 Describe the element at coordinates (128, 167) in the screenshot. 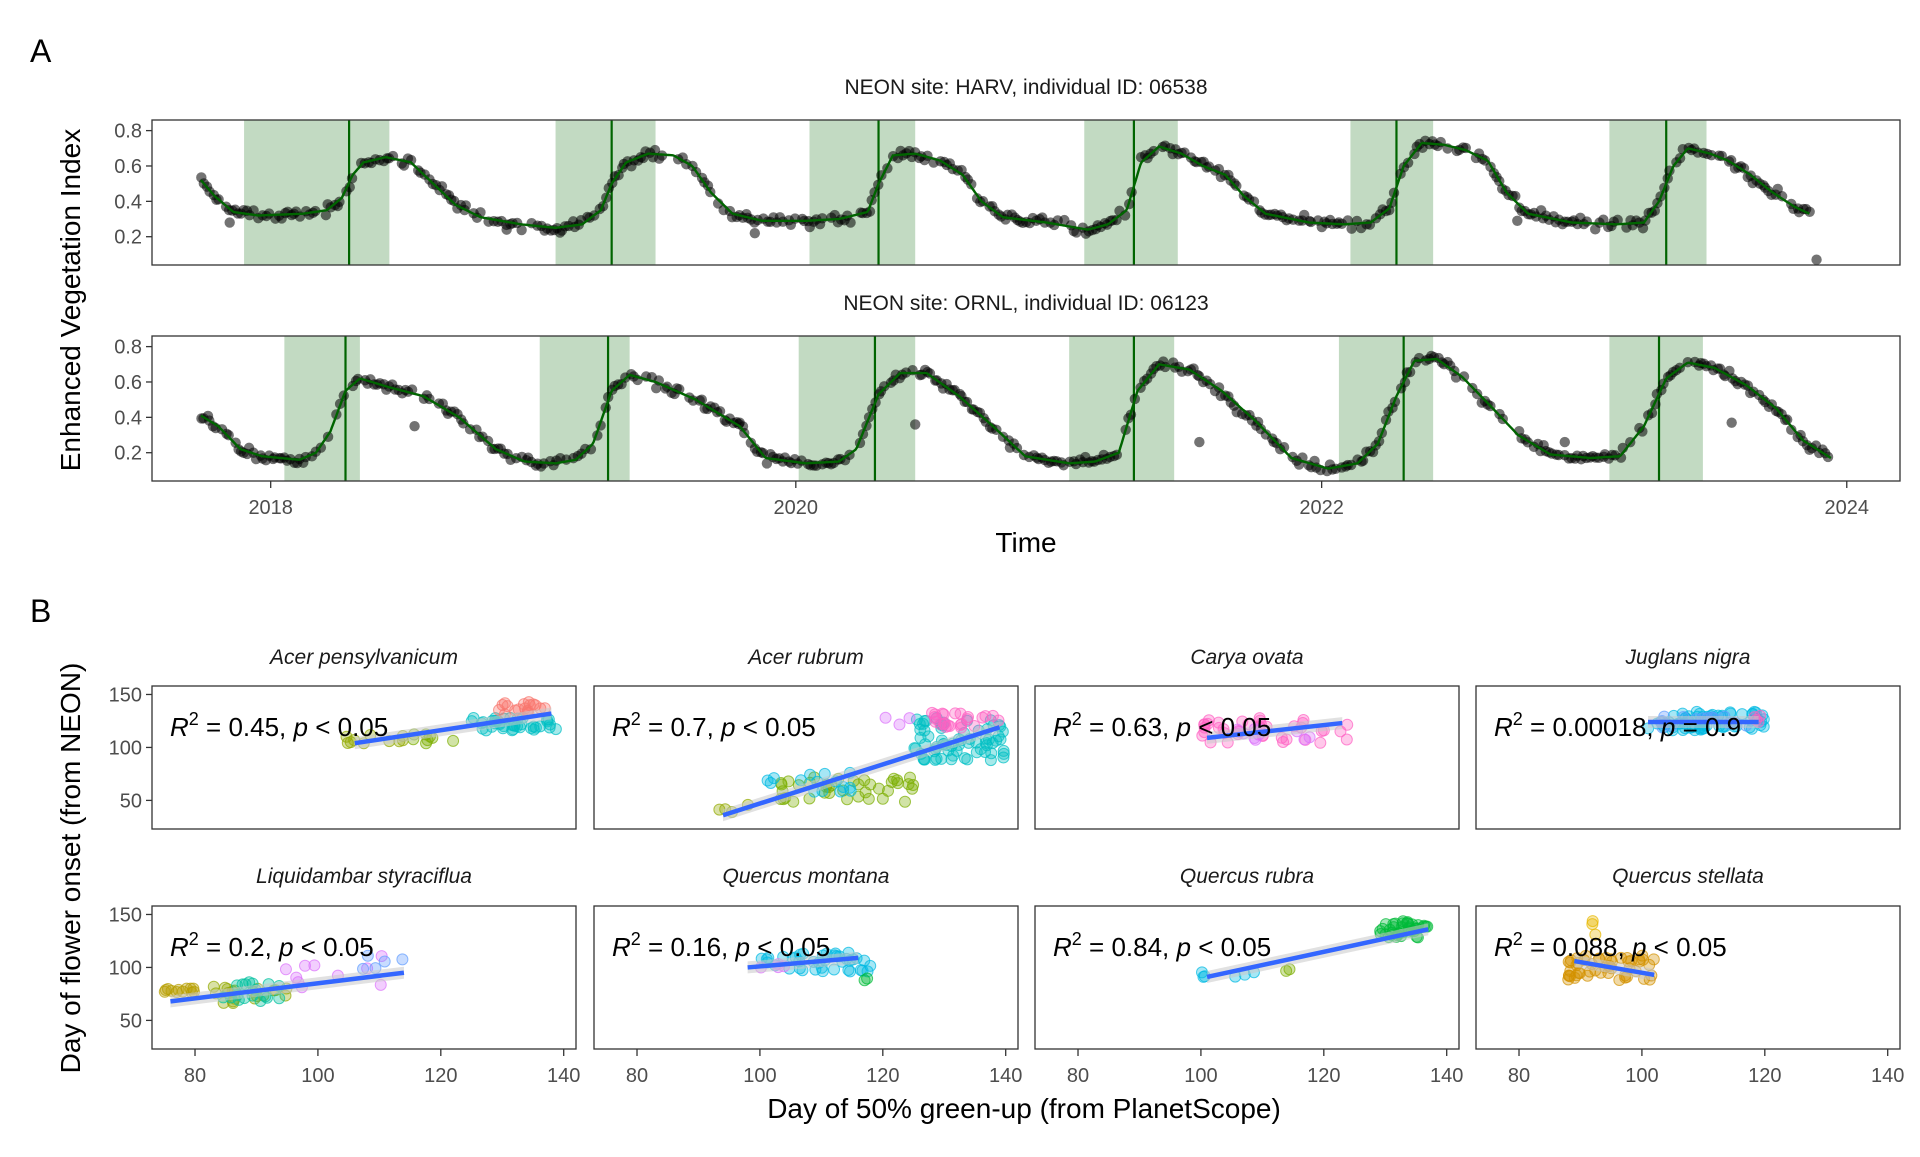

I see `y-tick-label: 0.6` at that location.